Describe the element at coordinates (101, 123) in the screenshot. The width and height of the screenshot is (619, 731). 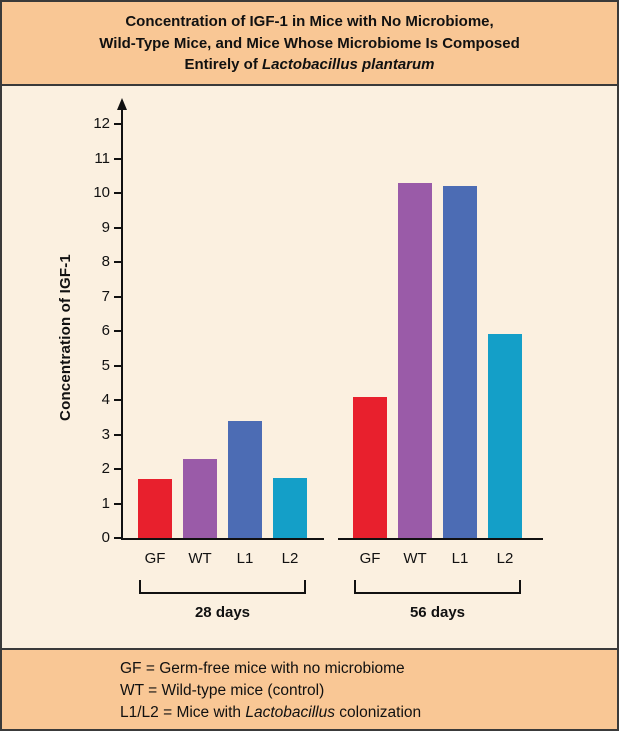
I see `y-tick-label: 12` at that location.